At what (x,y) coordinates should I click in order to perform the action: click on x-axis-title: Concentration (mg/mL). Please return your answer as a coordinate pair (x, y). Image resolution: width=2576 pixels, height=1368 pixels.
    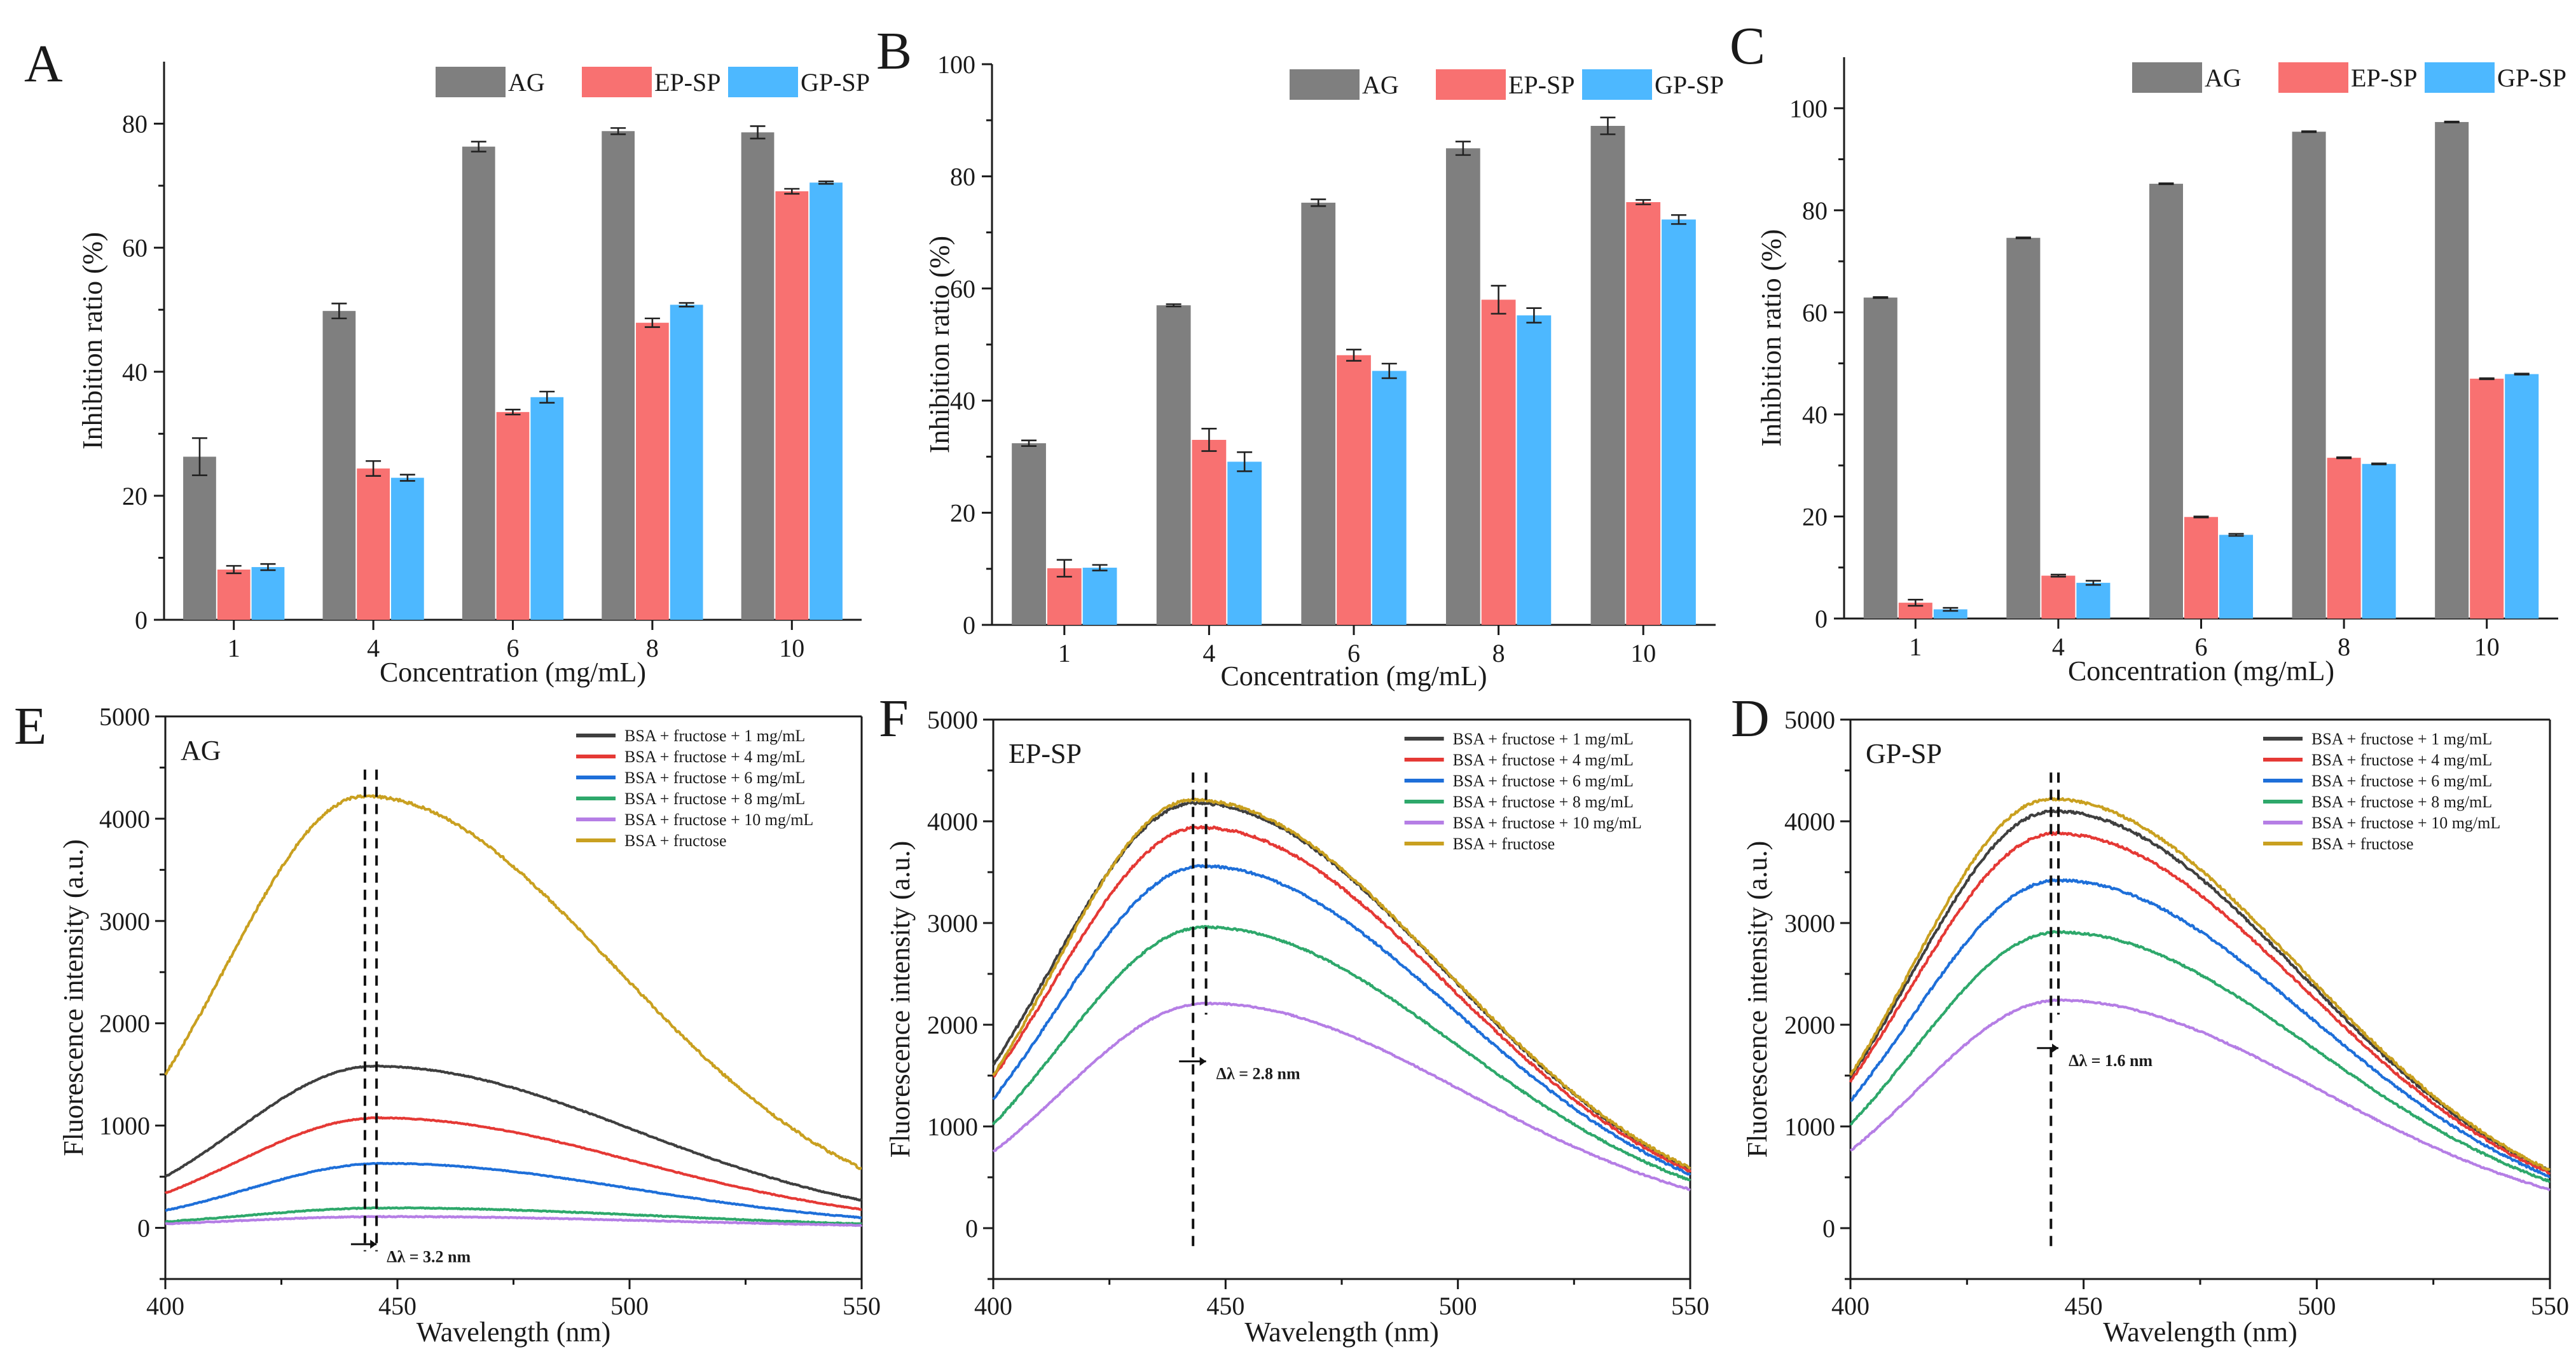
    Looking at the image, I should click on (2201, 671).